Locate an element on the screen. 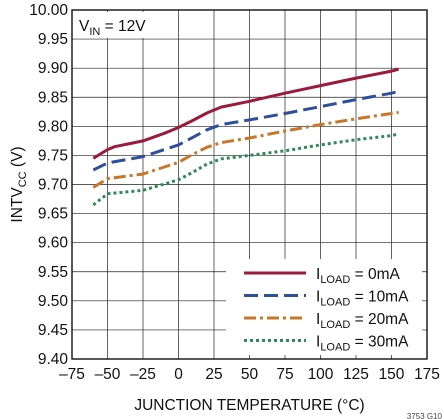  legend-label-1: ILOAD = 10mA is located at coordinates (362, 299).